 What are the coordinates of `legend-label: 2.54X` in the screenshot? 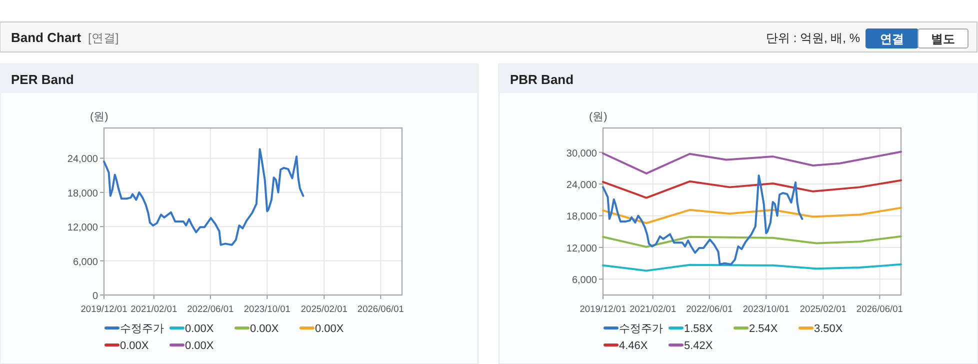 It's located at (763, 329).